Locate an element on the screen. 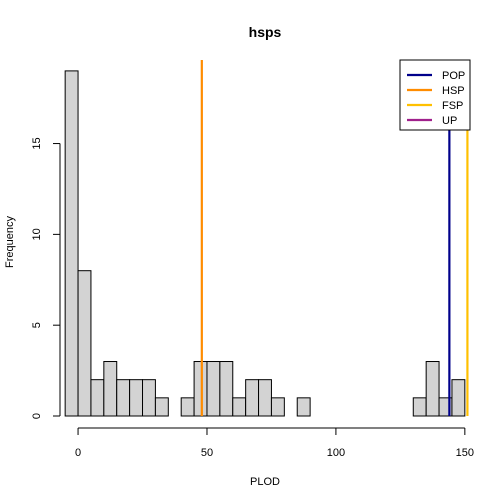 The width and height of the screenshot is (504, 504). x-tick-label: 150 is located at coordinates (465, 453).